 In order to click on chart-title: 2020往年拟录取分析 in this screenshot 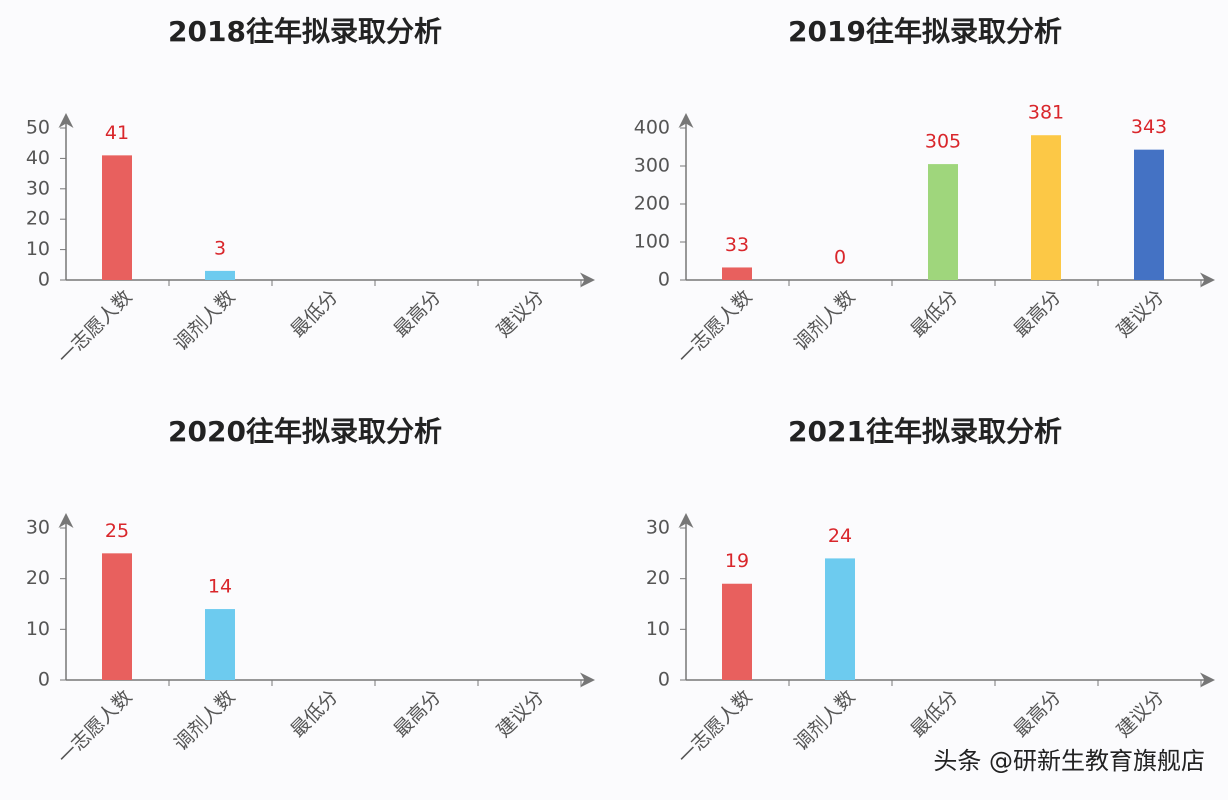, I will do `click(305, 431)`.